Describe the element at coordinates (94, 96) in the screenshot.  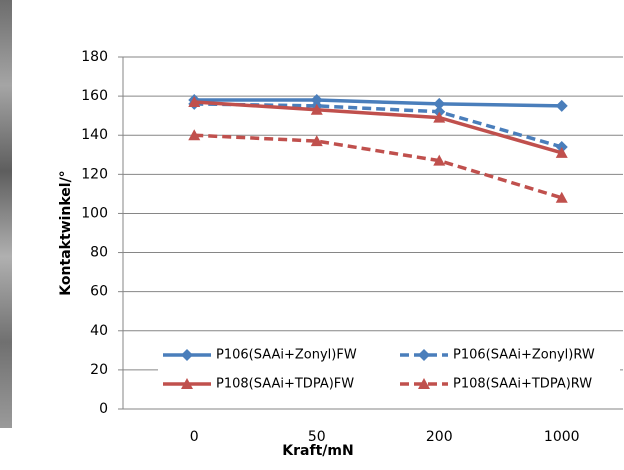
I see `y-tick-label: 160` at that location.